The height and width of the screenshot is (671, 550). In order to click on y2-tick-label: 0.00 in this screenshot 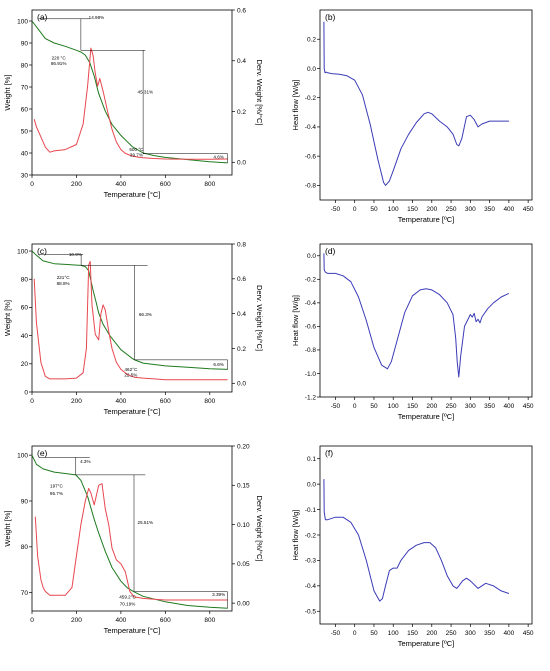, I will do `click(243, 603)`.